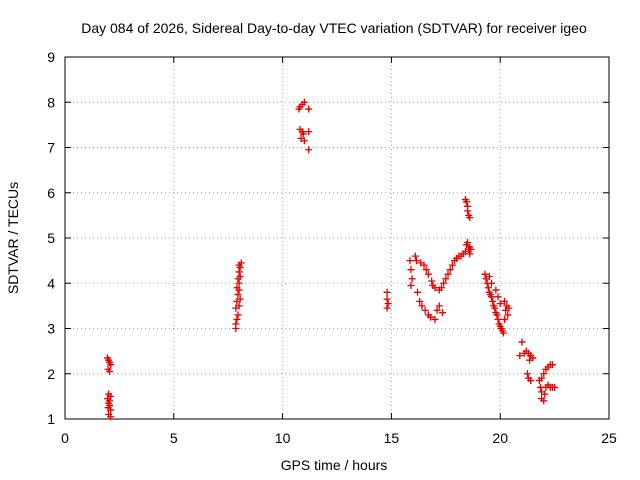 The image size is (640, 480). Describe the element at coordinates (174, 438) in the screenshot. I see `x-tick-label: 5` at that location.